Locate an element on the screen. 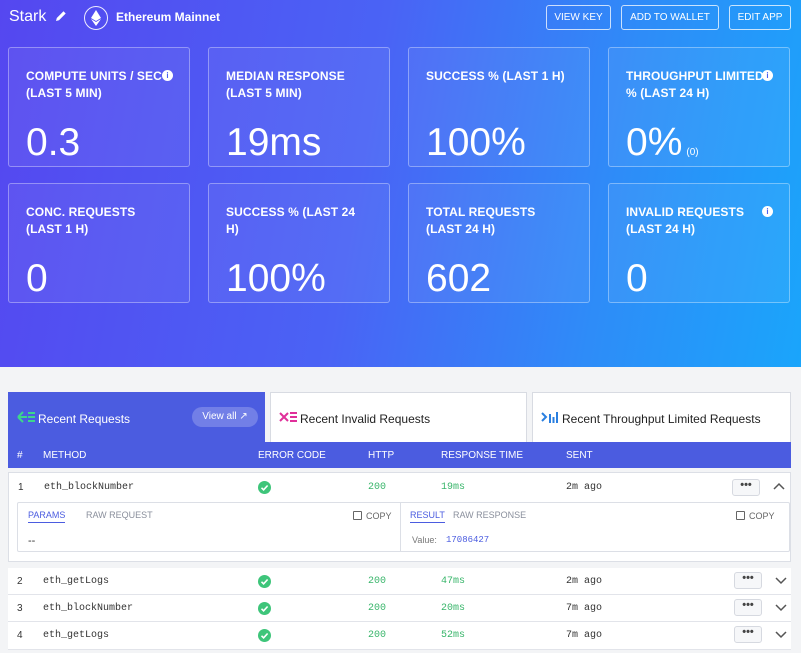 The height and width of the screenshot is (653, 801). tab-label: Recent Invalid Requests is located at coordinates (365, 419).